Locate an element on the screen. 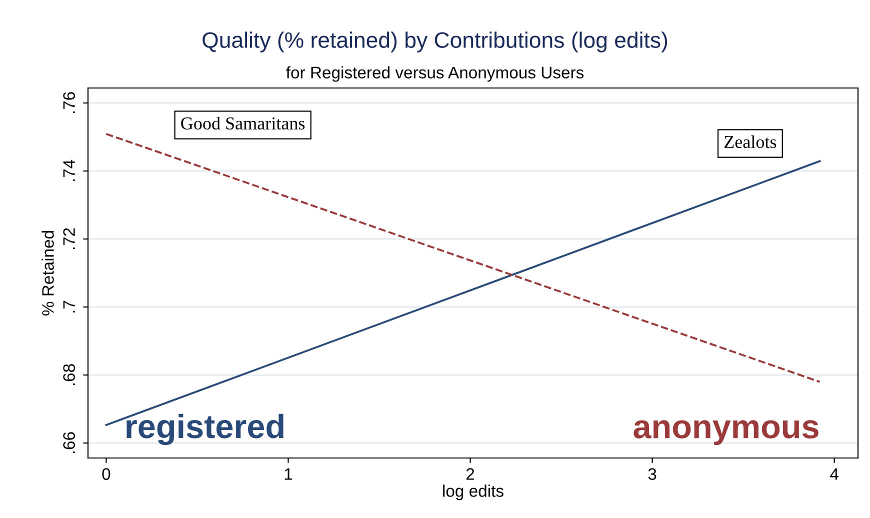 The width and height of the screenshot is (870, 518). y-tick-label: .66 is located at coordinates (69, 443).